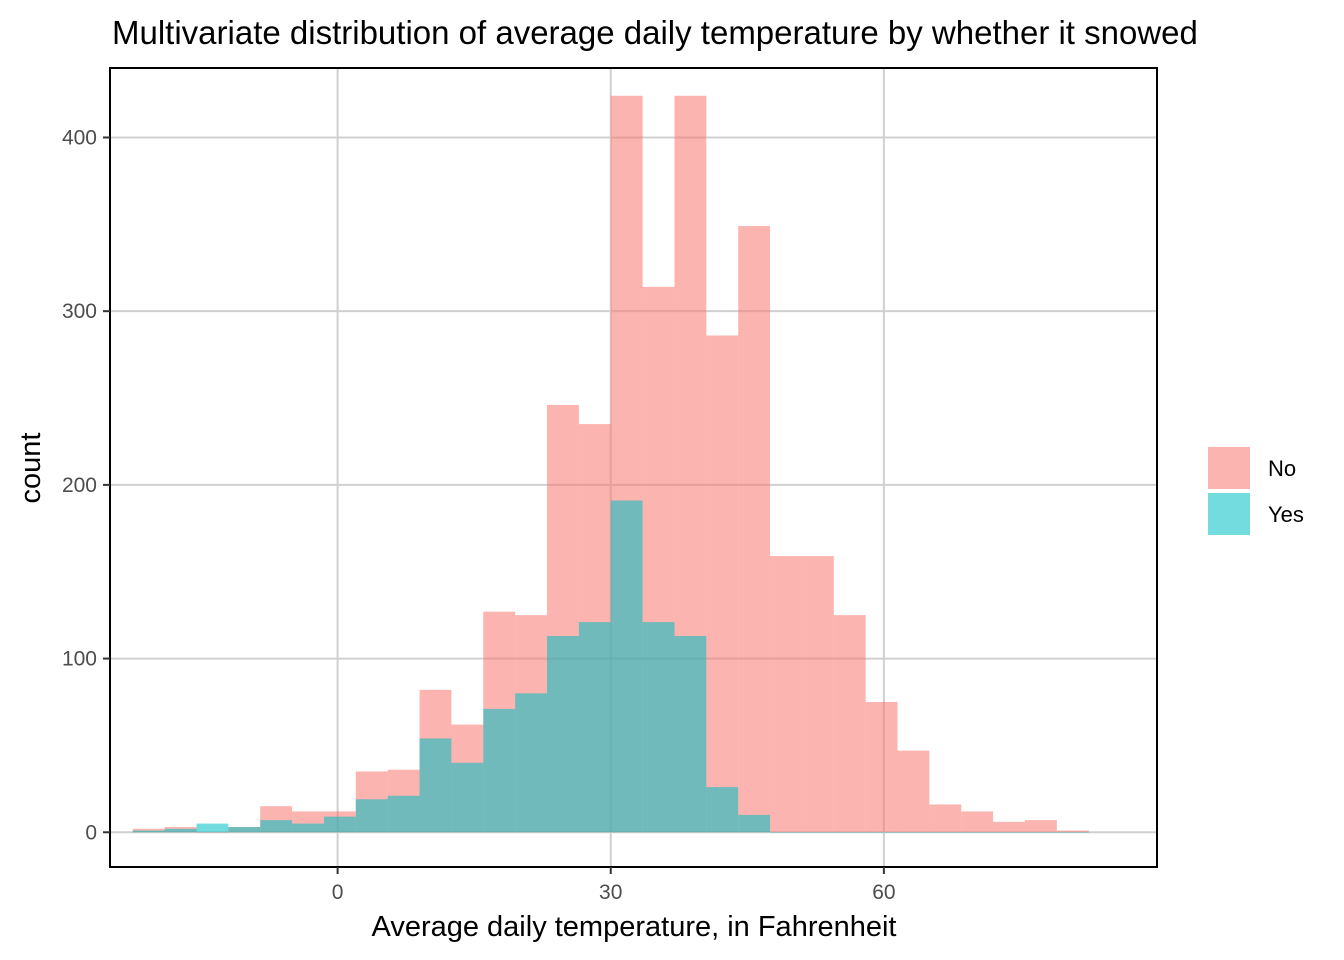  Describe the element at coordinates (91, 832) in the screenshot. I see `y-tick-label: 0` at that location.